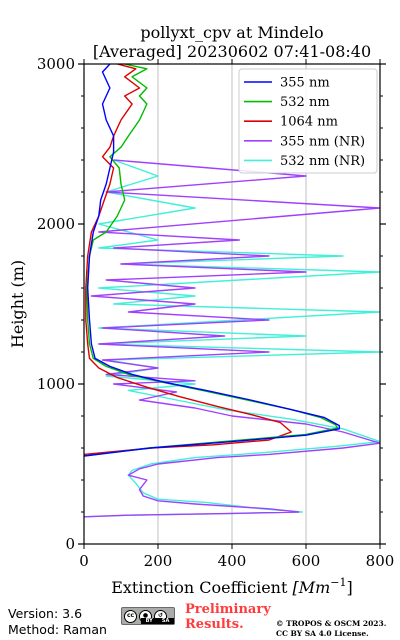 The height and width of the screenshot is (640, 400). Describe the element at coordinates (305, 83) in the screenshot. I see `legend-label: 355 nm` at that location.